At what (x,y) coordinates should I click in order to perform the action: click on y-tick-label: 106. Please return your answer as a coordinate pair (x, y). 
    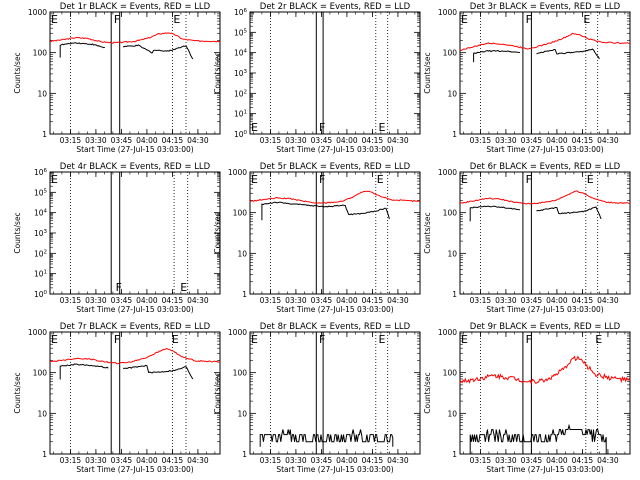
    Looking at the image, I should click on (241, 12).